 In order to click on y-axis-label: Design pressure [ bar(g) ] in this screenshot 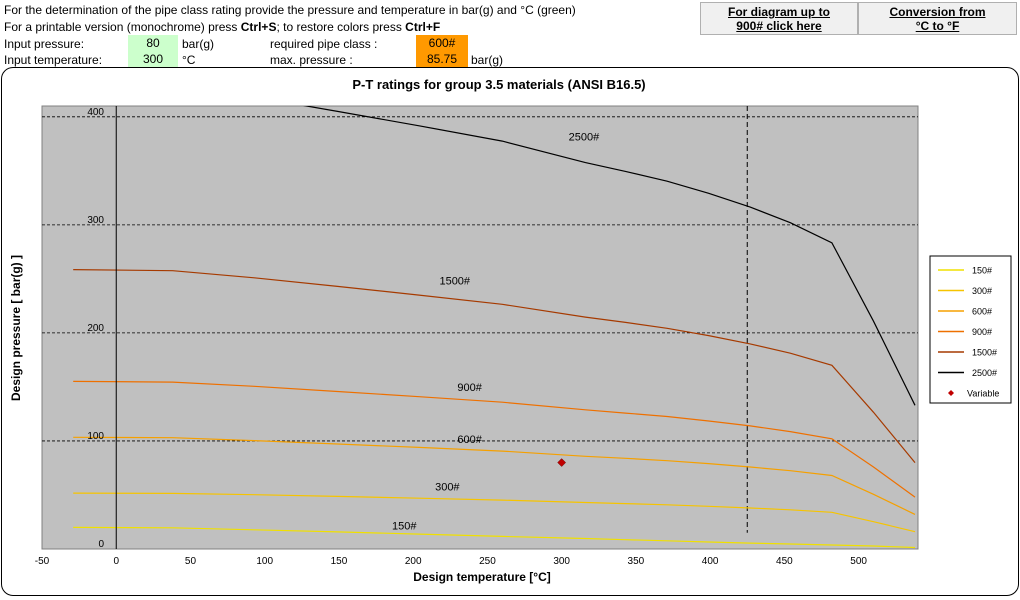, I will do `click(16, 328)`.